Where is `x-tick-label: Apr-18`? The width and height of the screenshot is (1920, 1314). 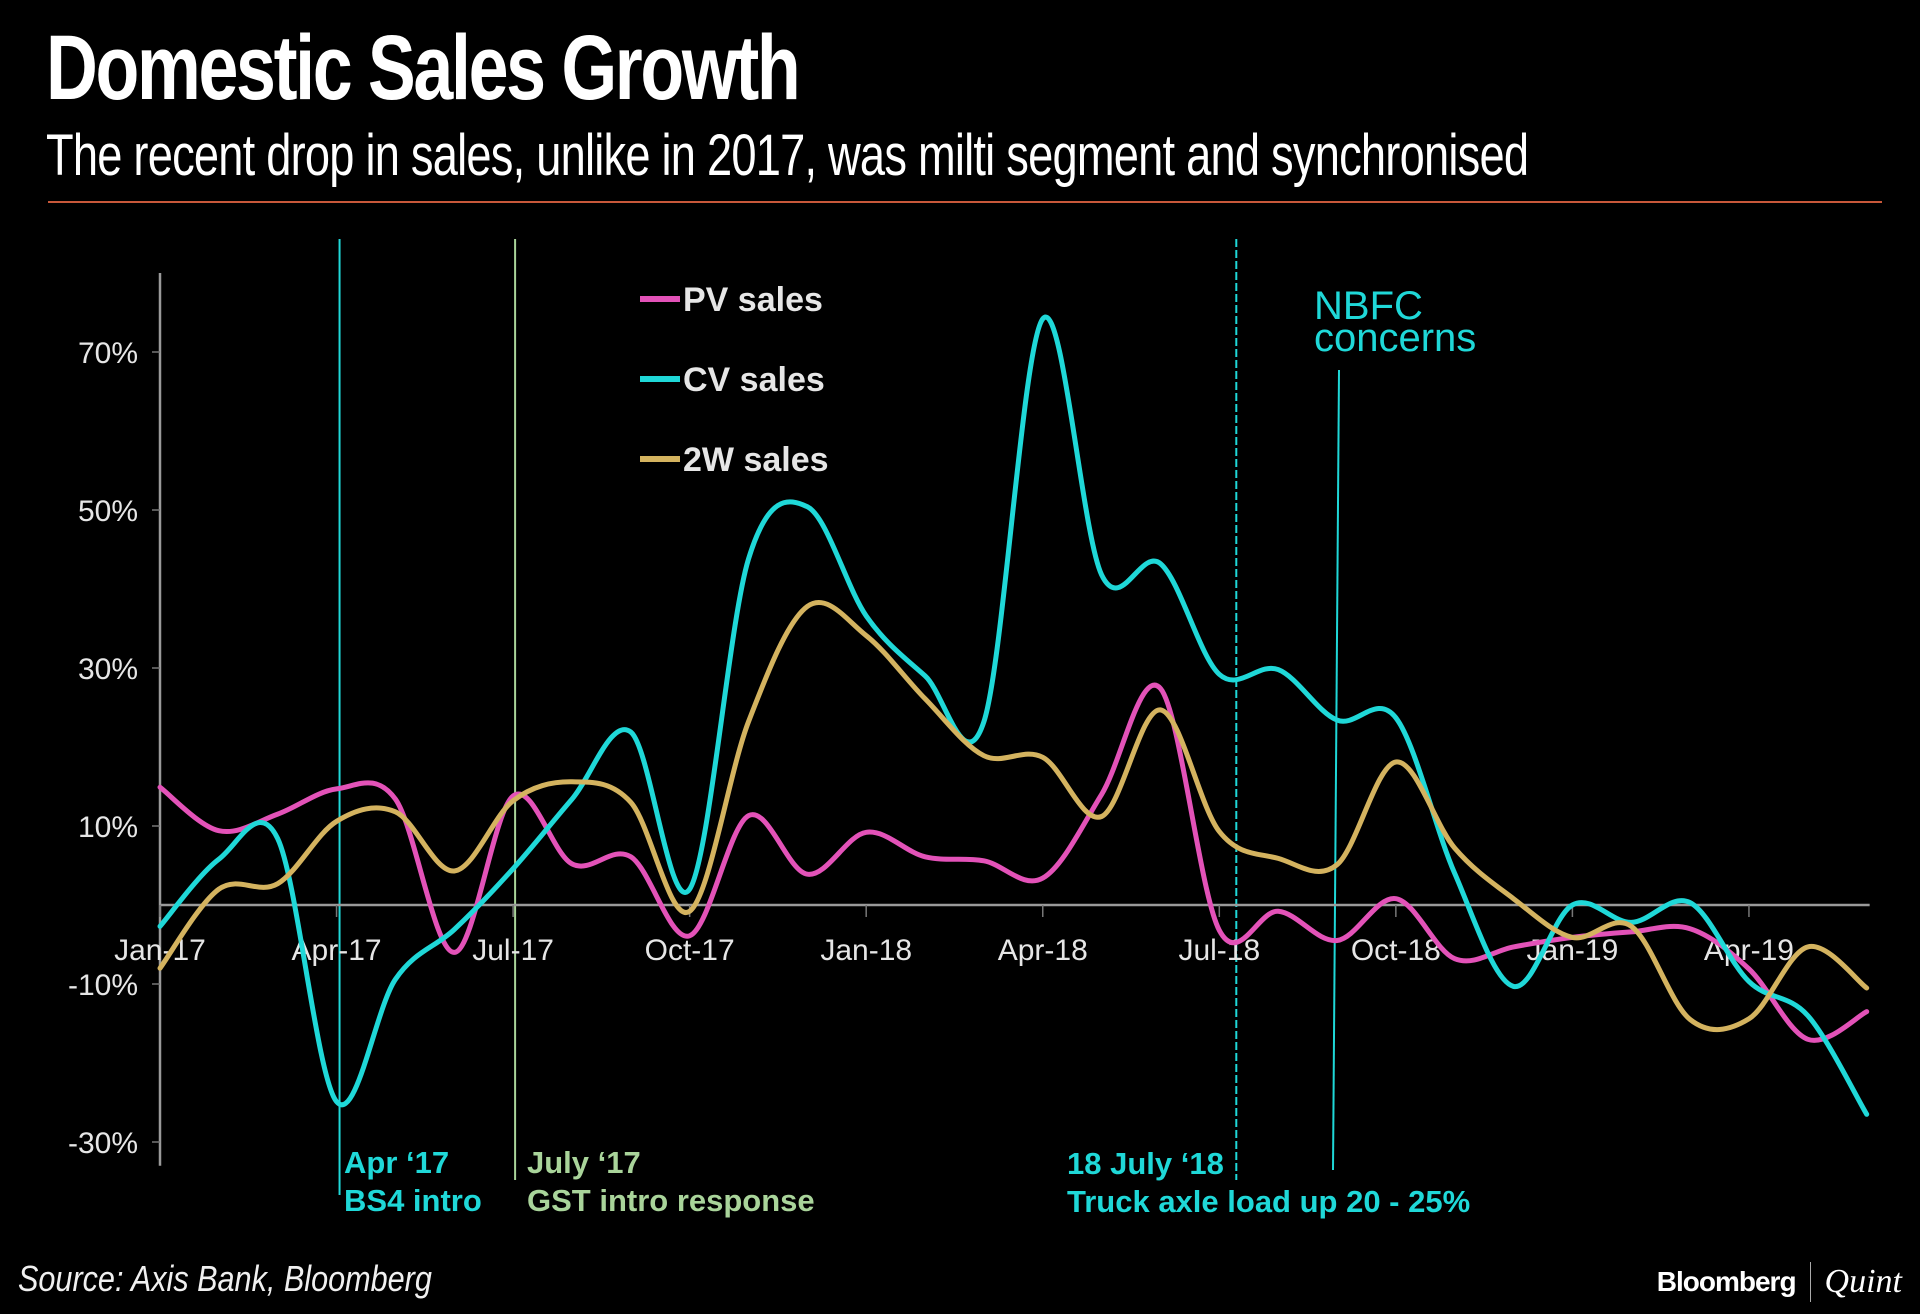
x-tick-label: Apr-18 is located at coordinates (1043, 950).